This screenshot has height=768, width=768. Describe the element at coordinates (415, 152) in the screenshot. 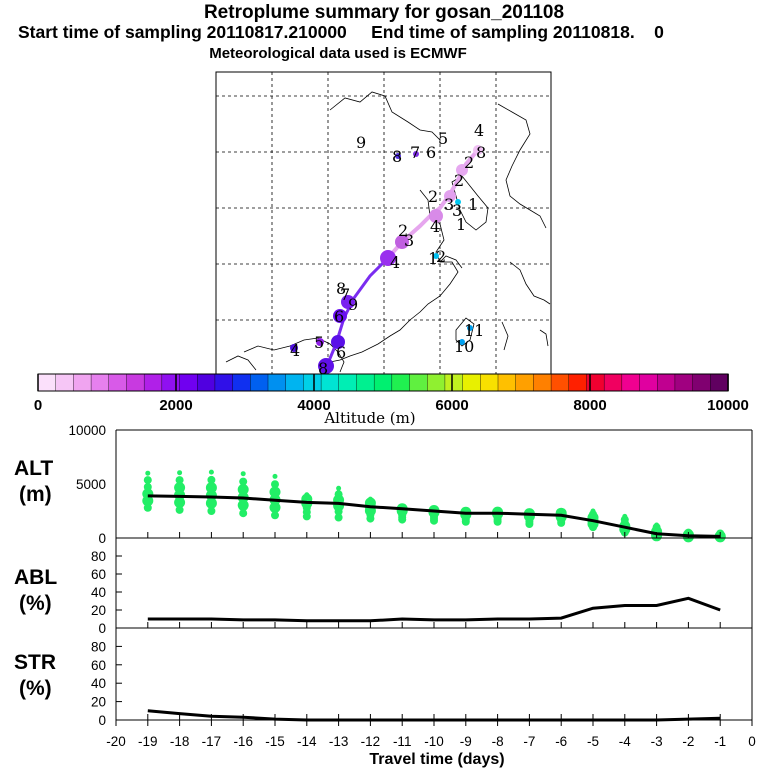

I see `map-trajectory-label: 7` at that location.